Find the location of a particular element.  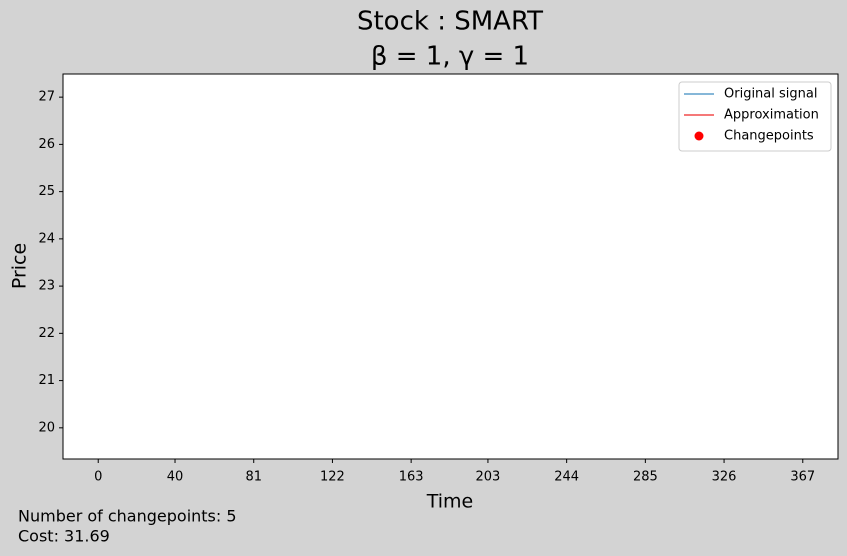

legend-marker is located at coordinates (699, 136).